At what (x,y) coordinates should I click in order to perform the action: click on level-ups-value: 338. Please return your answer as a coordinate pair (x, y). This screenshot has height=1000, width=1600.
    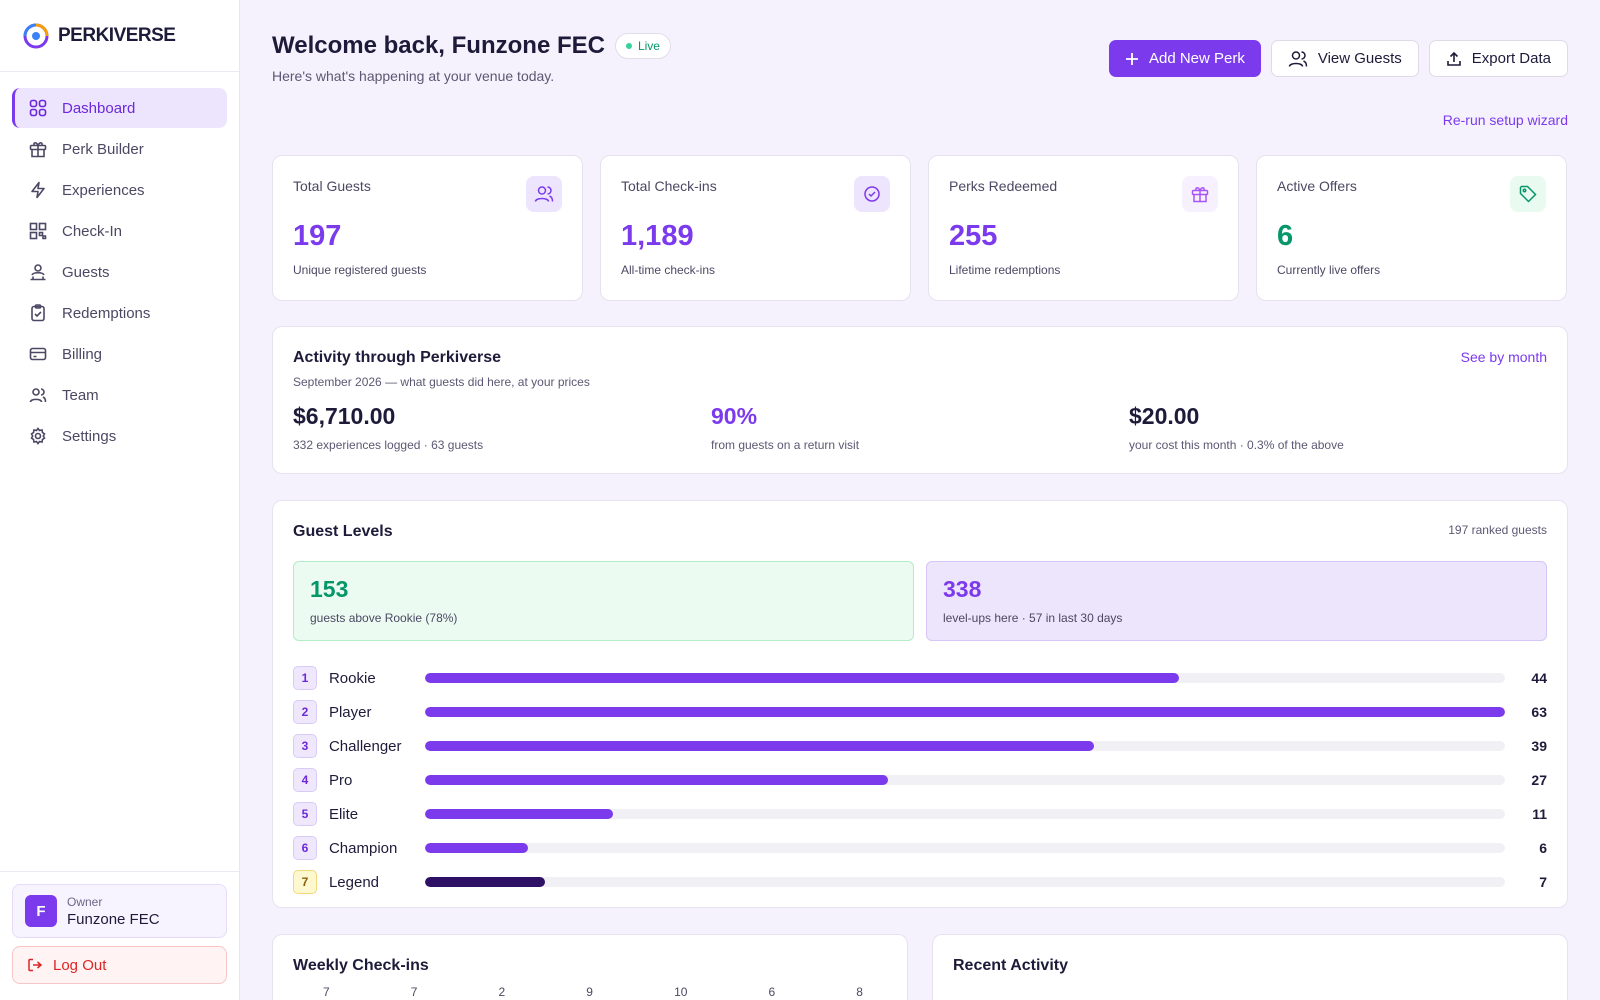
    Looking at the image, I should click on (962, 589).